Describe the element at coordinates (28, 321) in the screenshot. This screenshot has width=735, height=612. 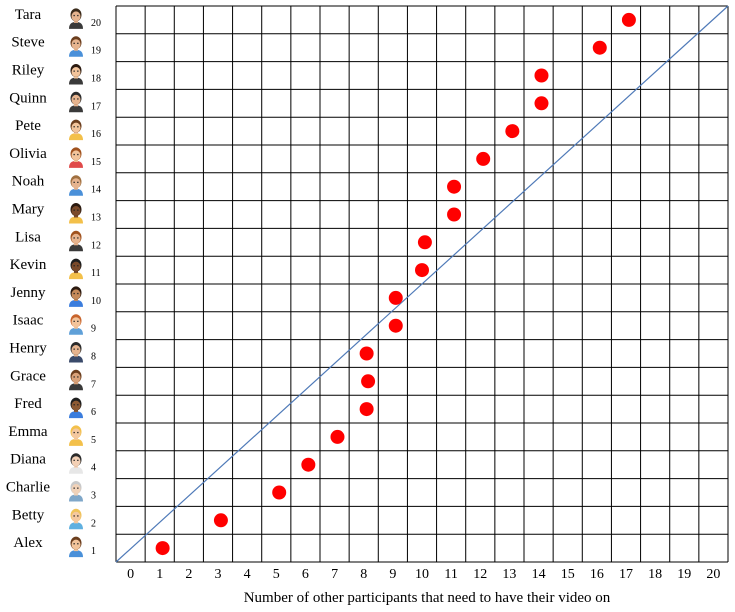
I see `participant-name: Isaac` at that location.